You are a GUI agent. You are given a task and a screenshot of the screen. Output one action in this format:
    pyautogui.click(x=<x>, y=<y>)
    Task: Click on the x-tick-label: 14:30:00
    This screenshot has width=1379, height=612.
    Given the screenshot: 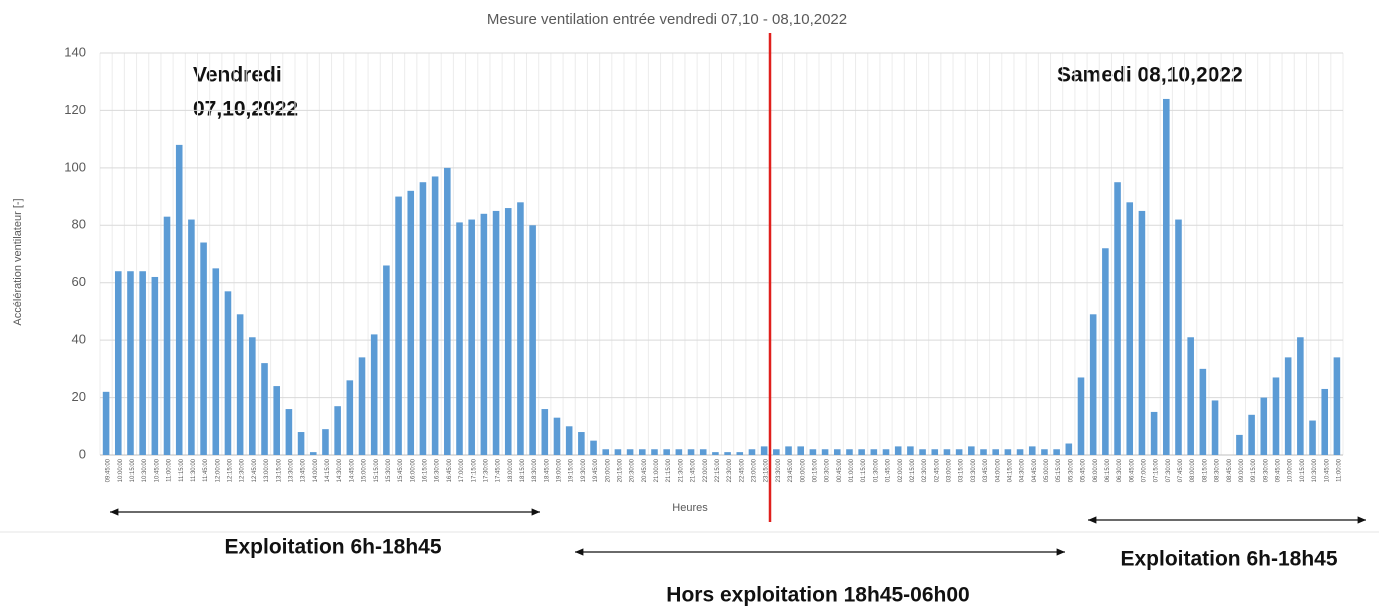 What is the action you would take?
    pyautogui.click(x=340, y=470)
    